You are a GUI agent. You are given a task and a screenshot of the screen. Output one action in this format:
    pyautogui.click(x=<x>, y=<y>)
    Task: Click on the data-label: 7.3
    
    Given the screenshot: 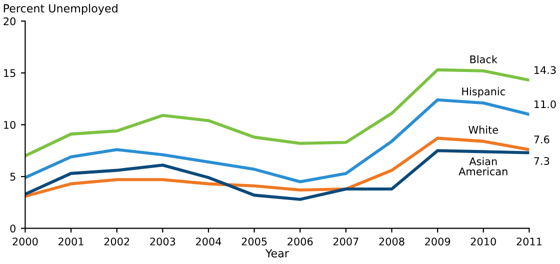 What is the action you would take?
    pyautogui.click(x=542, y=161)
    